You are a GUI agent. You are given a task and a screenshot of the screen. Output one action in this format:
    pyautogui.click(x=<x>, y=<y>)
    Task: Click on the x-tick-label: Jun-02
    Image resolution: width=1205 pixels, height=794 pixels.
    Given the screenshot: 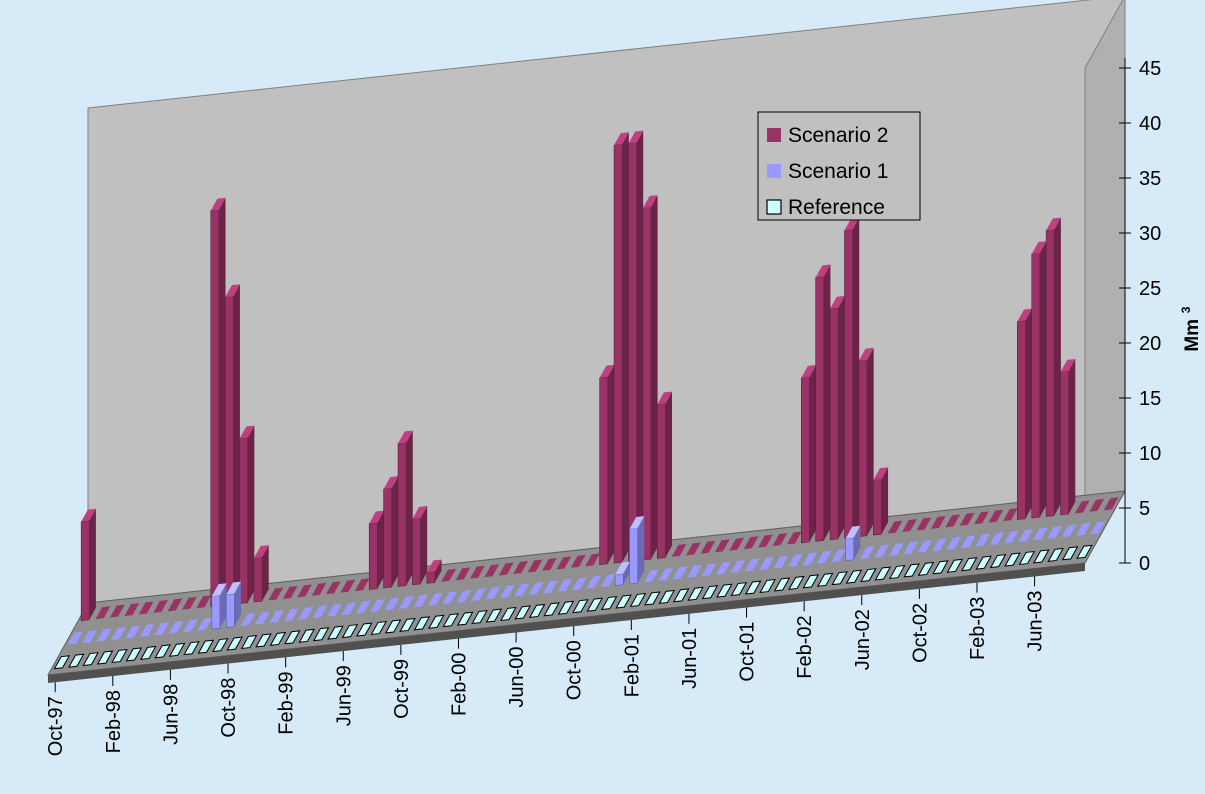 What is the action you would take?
    pyautogui.click(x=863, y=639)
    